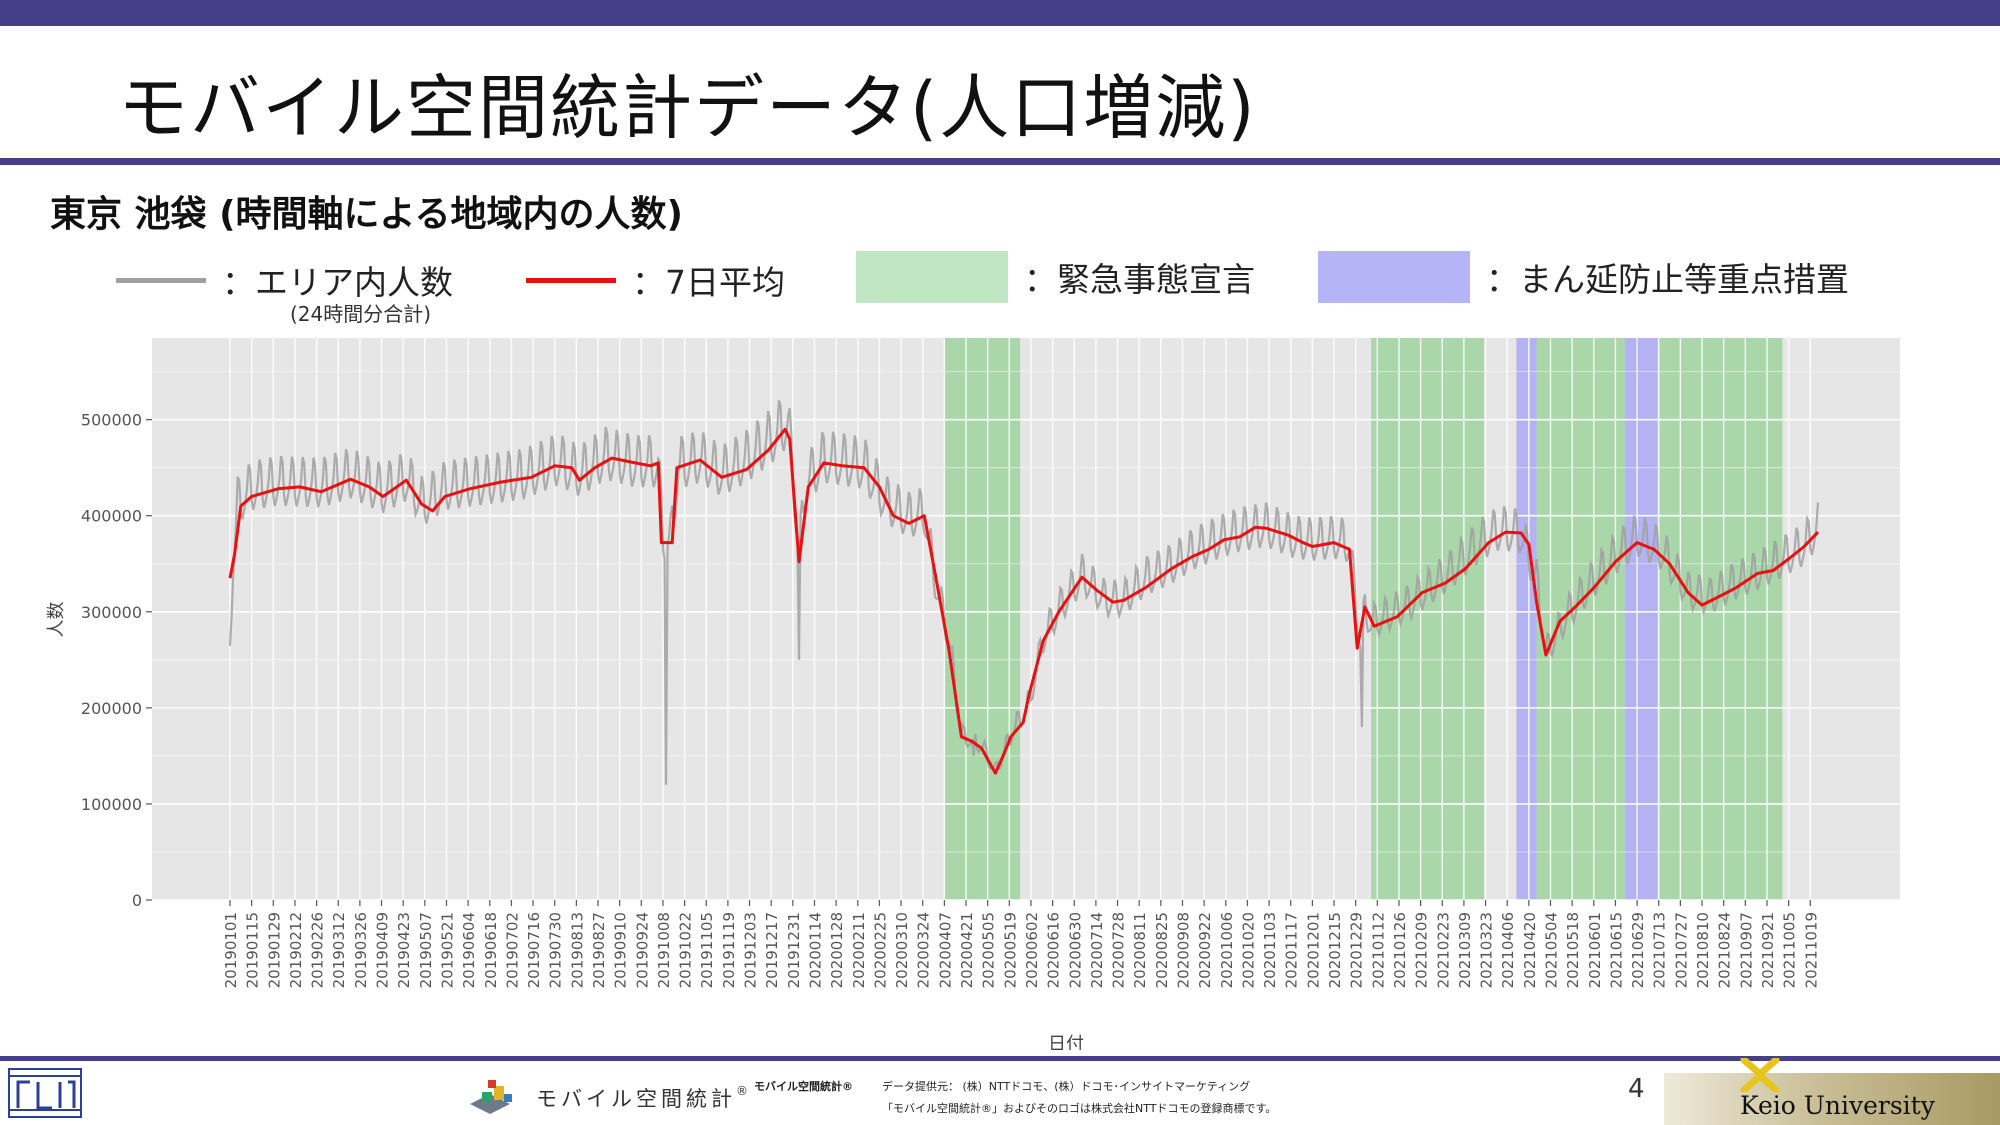 Image resolution: width=2000 pixels, height=1125 pixels. I want to click on x-tick-label: 20210727, so click(1681, 950).